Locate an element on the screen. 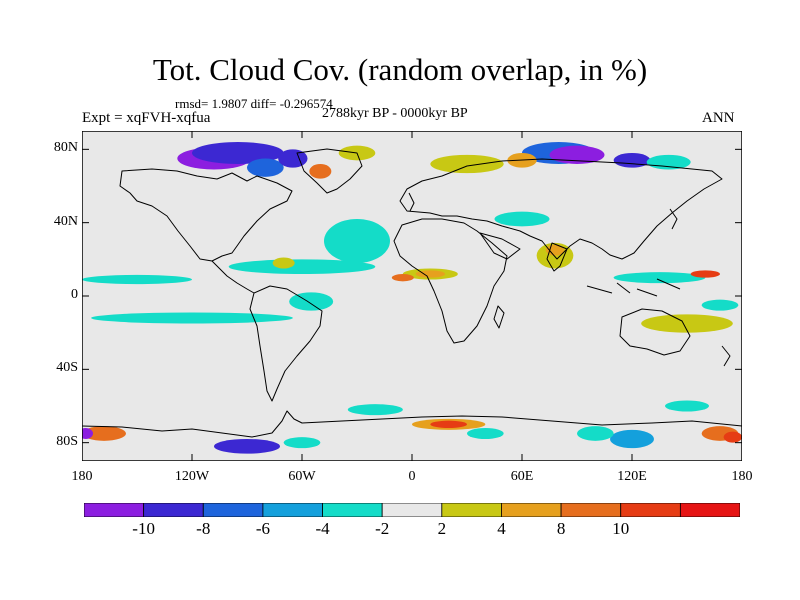 This screenshot has height=600, width=800. coastline-australia is located at coordinates (655, 332).